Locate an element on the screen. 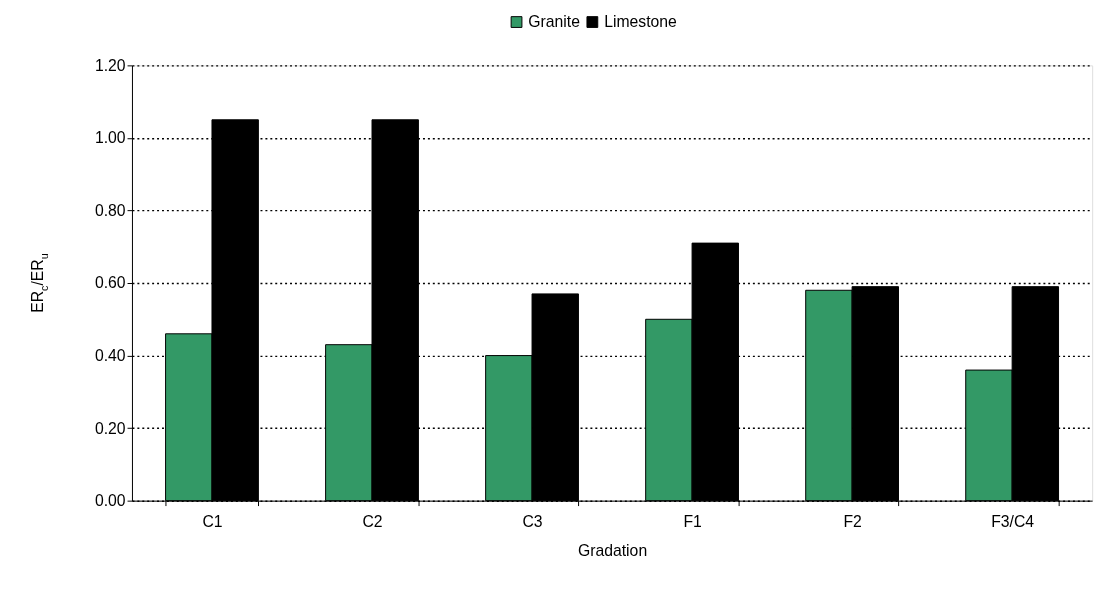 This screenshot has width=1102, height=595. x-tick-label: C3 is located at coordinates (532, 521).